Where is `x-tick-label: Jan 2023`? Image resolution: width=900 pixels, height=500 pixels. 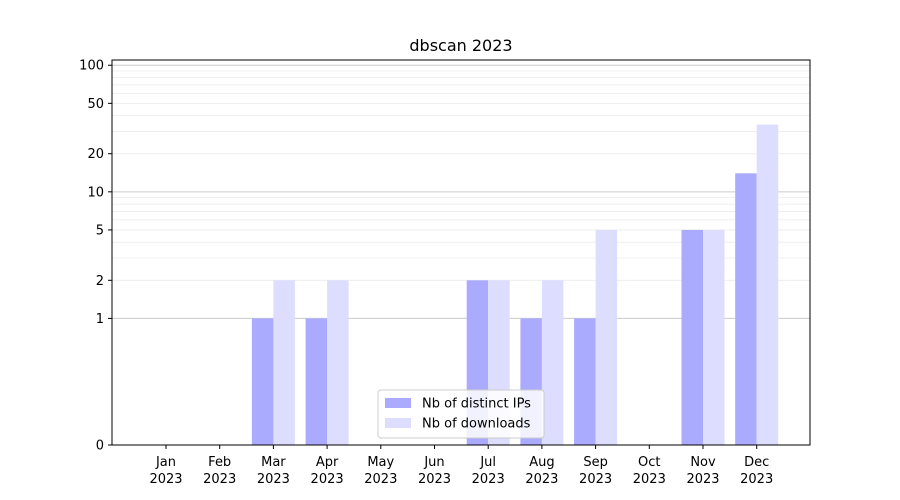
x-tick-label: Jan 2023 is located at coordinates (165, 471).